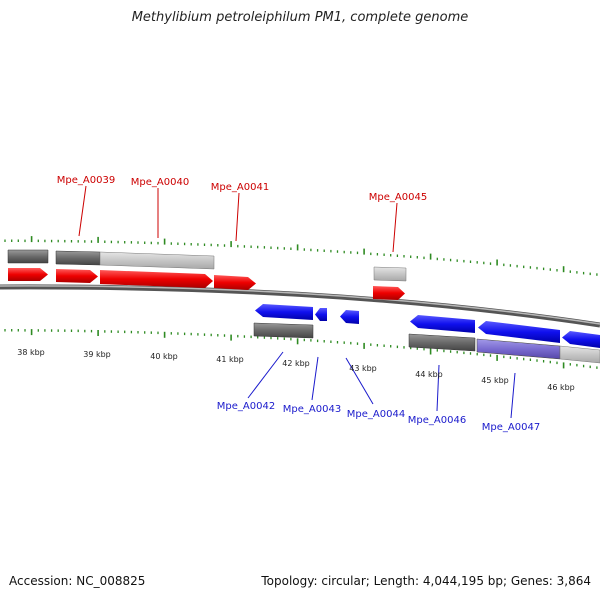 The width and height of the screenshot is (600, 600). I want to click on forward-gene-labels: Mpe_A0039 Mpe_A0040 Mpe_A0041 Mpe_A0045, so click(242, 214).